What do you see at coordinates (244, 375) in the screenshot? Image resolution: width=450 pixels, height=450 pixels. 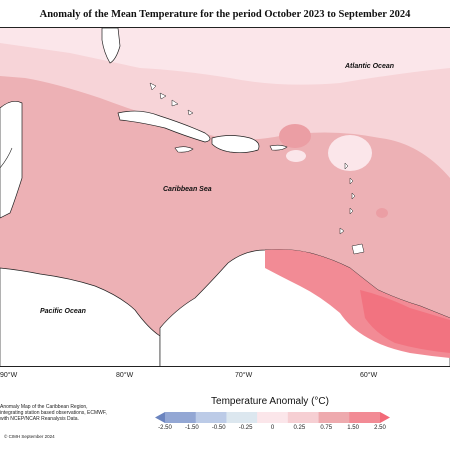 I see `longitude-label: 70°W` at bounding box center [244, 375].